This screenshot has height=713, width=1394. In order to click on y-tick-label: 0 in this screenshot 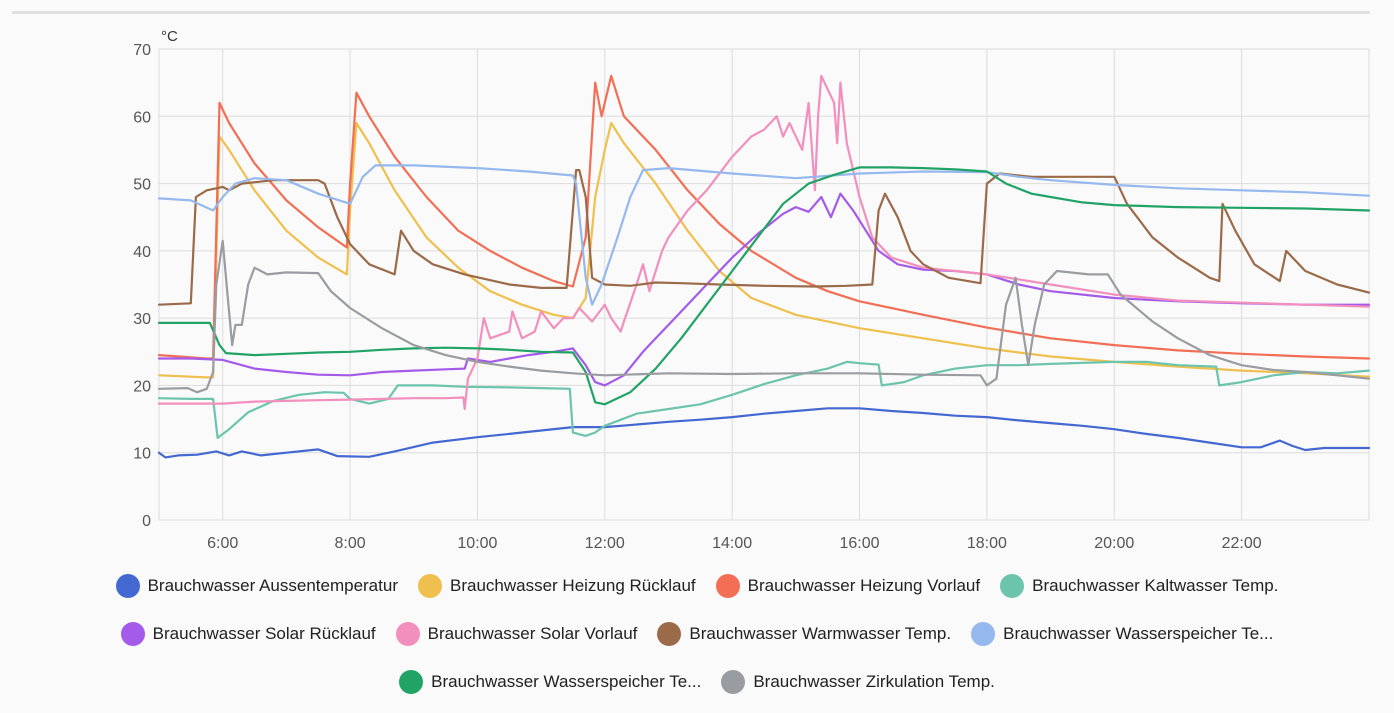, I will do `click(146, 521)`.